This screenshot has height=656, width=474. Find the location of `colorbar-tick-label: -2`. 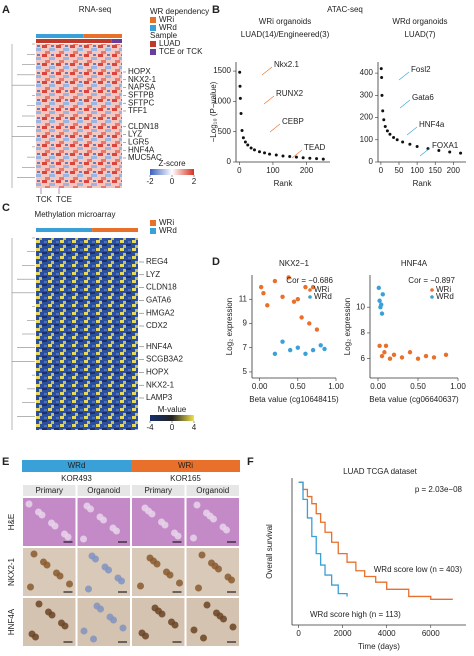

colorbar-tick-label: -2 is located at coordinates (150, 181).